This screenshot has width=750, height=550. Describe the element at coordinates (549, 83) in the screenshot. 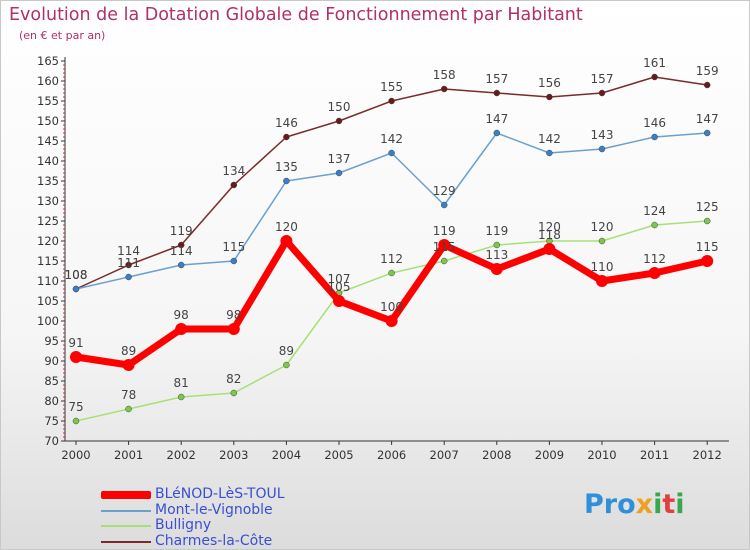

I see `data-label-0: 156` at that location.